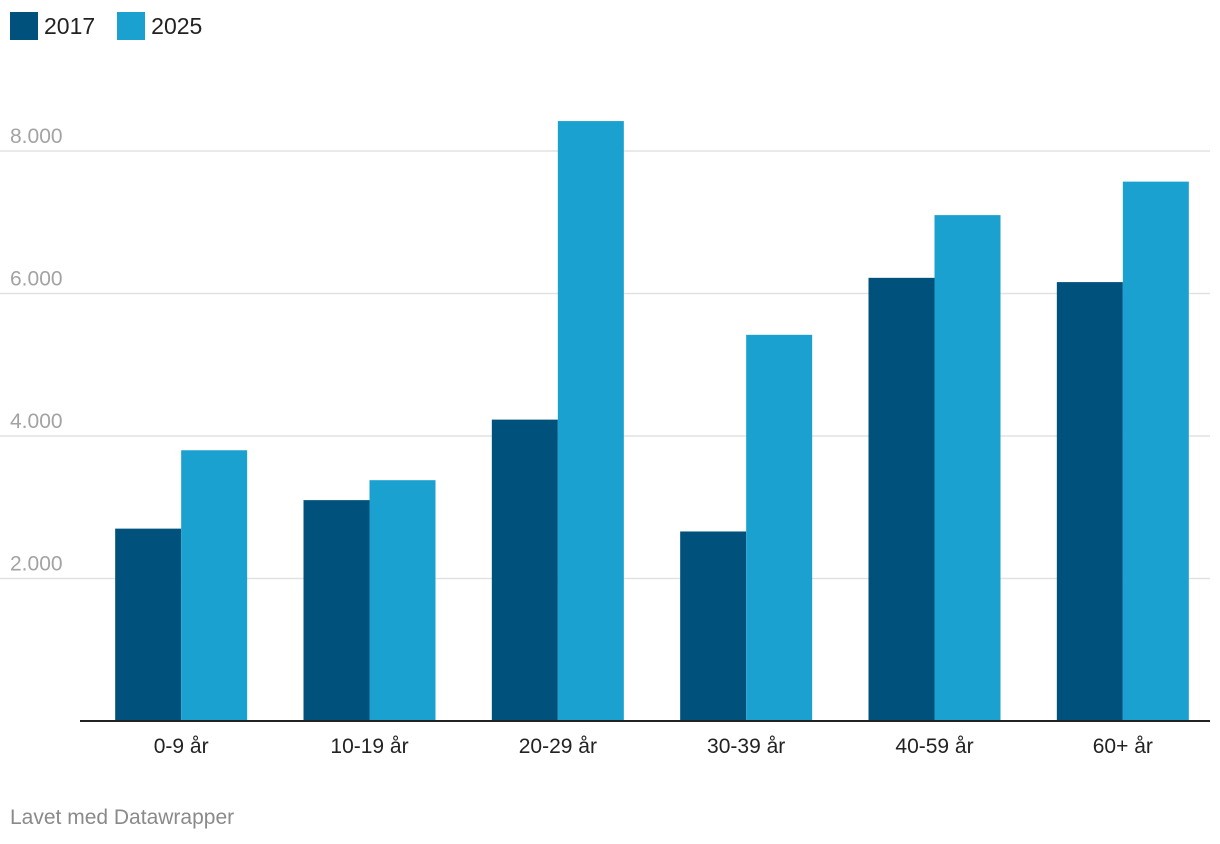  What do you see at coordinates (122, 817) in the screenshot?
I see `footer-credit: Lavet med Datawrapper` at bounding box center [122, 817].